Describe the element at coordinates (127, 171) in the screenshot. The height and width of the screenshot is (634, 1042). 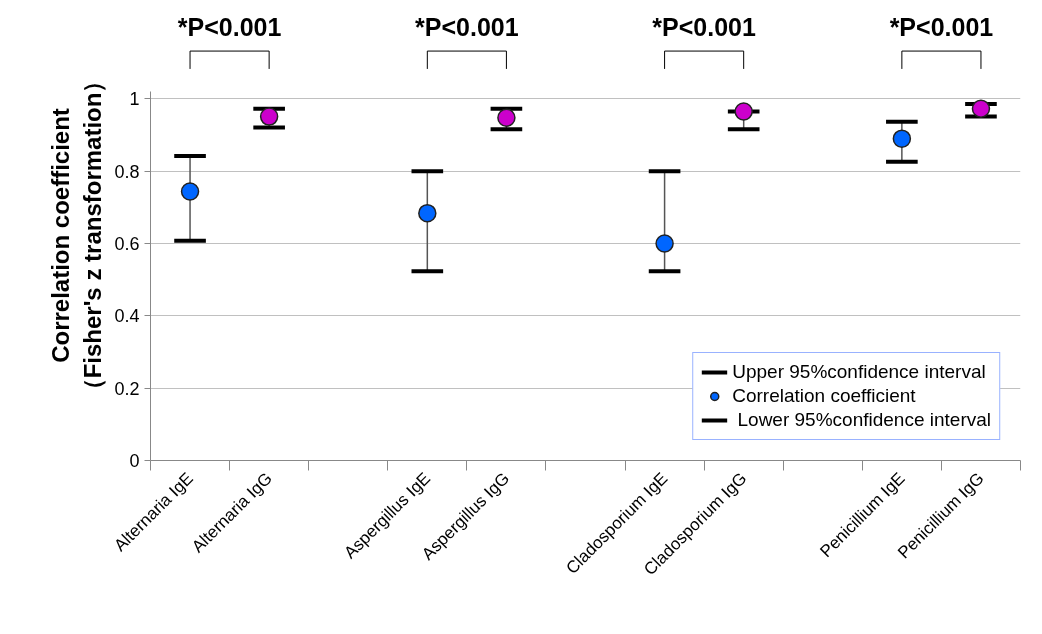
I see `y-tick-label: 0.8` at that location.